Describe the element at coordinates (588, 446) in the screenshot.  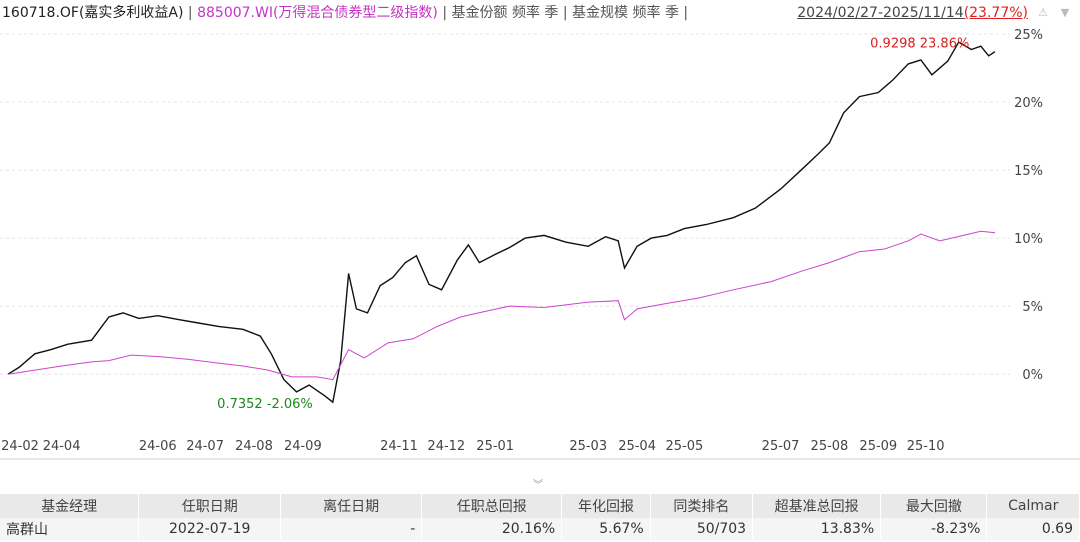
I see `x-tick-label: 25-03` at that location.